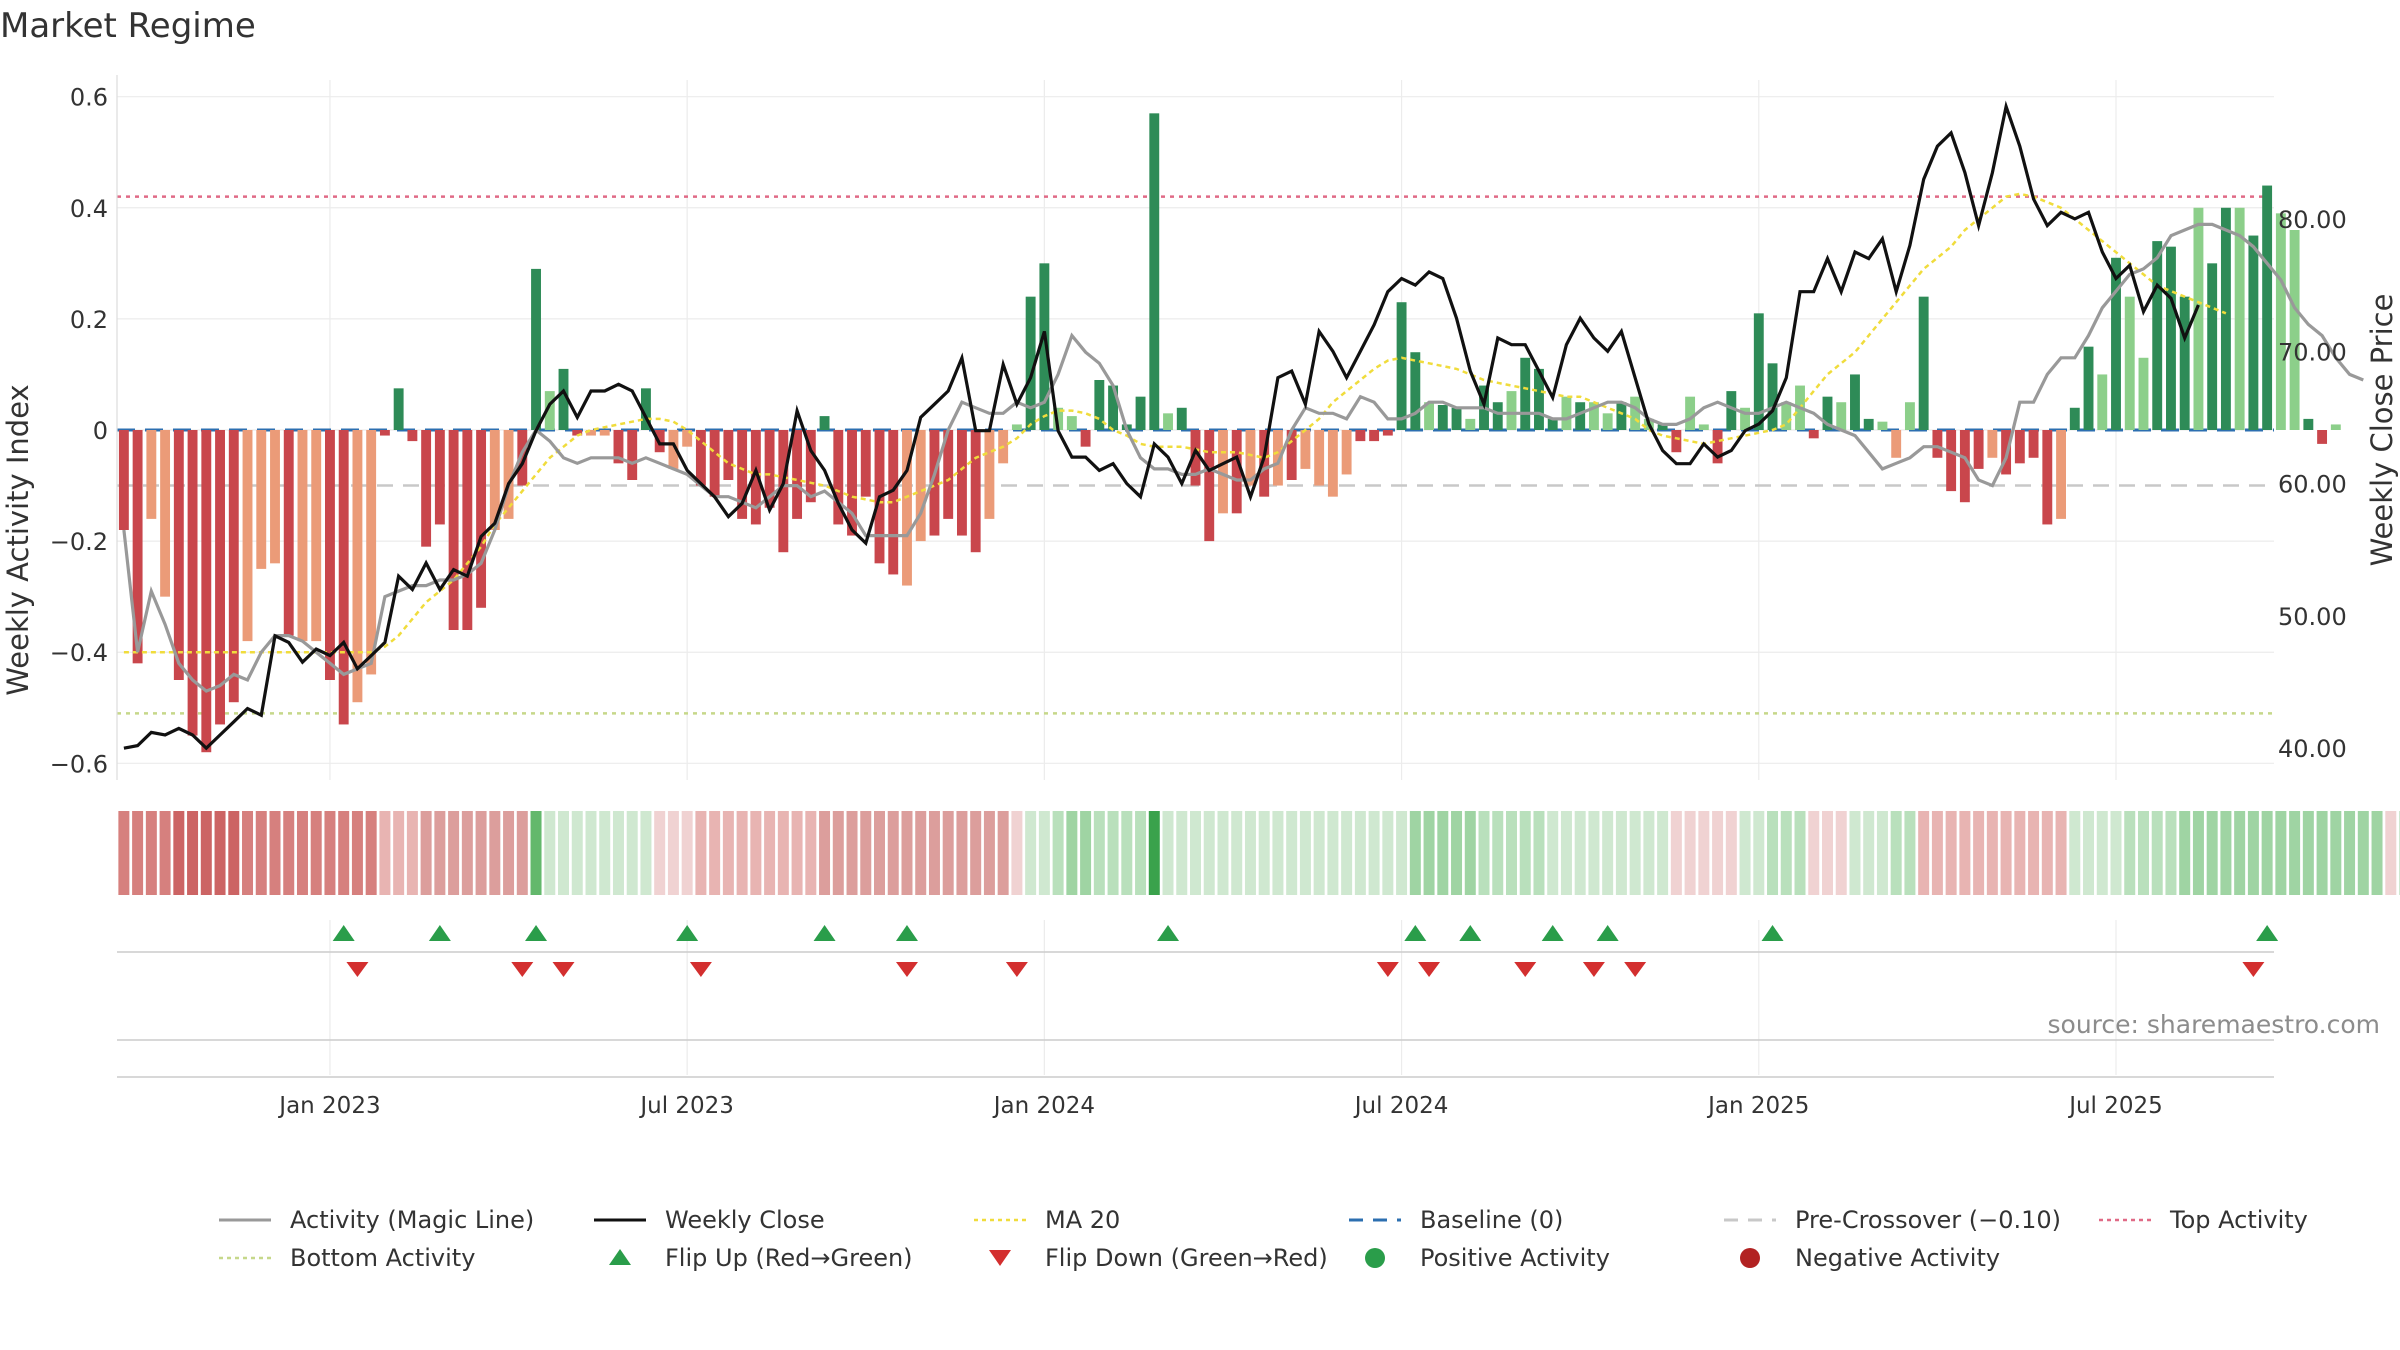  What do you see at coordinates (686, 1106) in the screenshot?
I see `x-tick-label: Jul 2023` at bounding box center [686, 1106].